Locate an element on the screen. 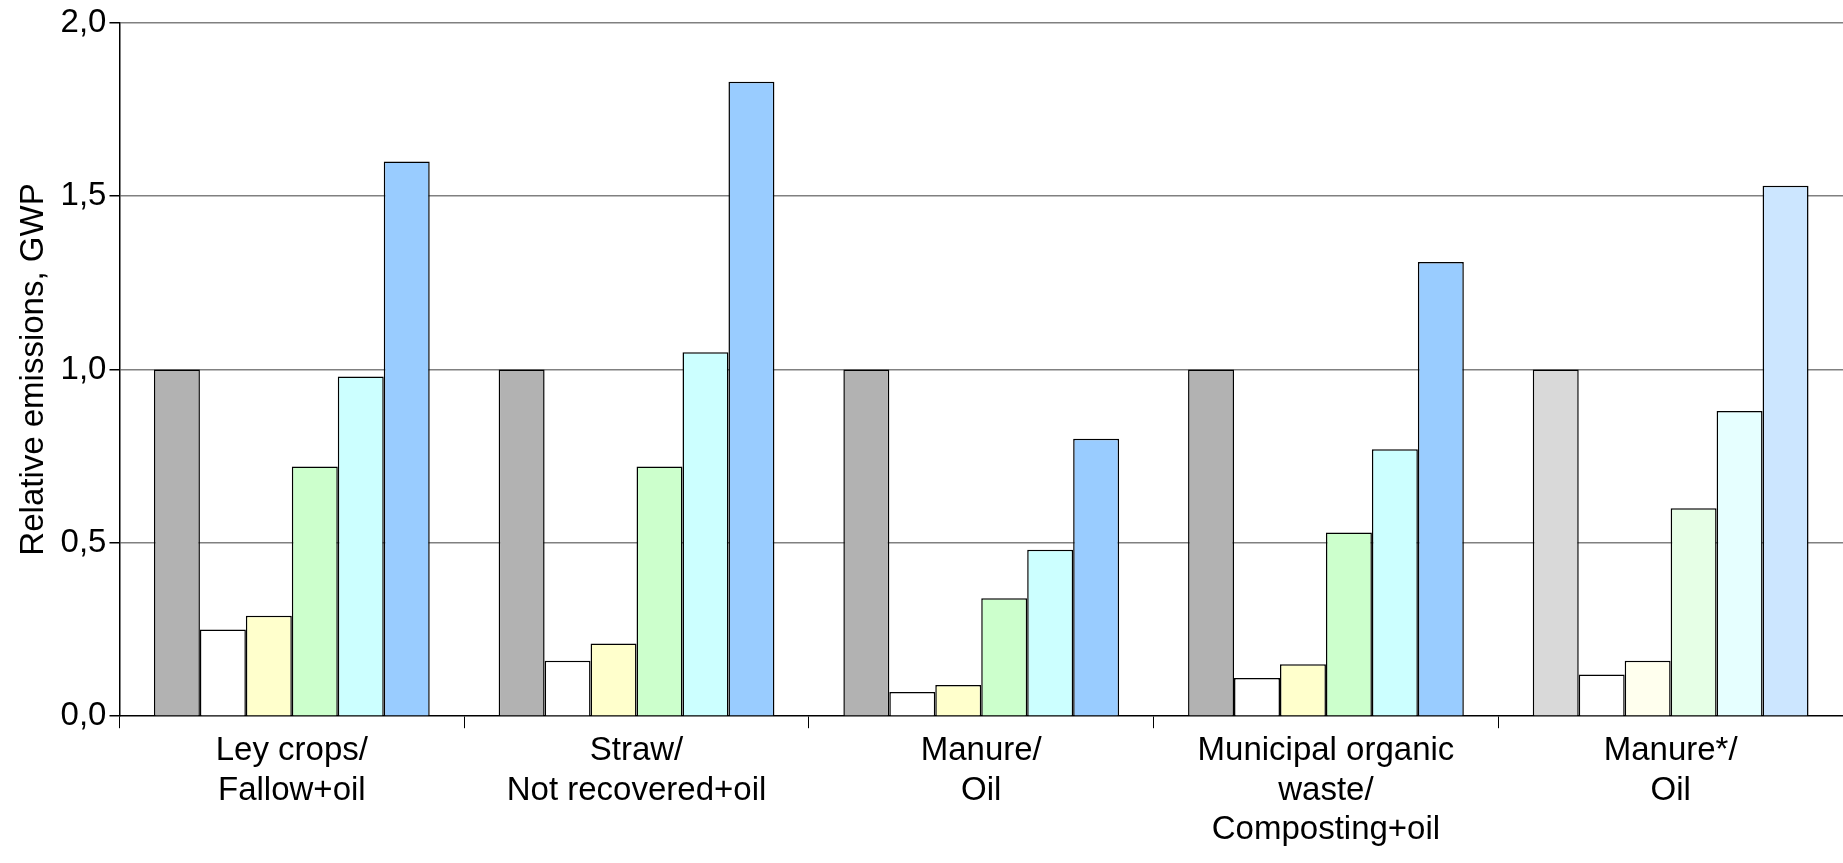 The width and height of the screenshot is (1843, 863). x-tick-label: Manure/ Oil is located at coordinates (981, 768).